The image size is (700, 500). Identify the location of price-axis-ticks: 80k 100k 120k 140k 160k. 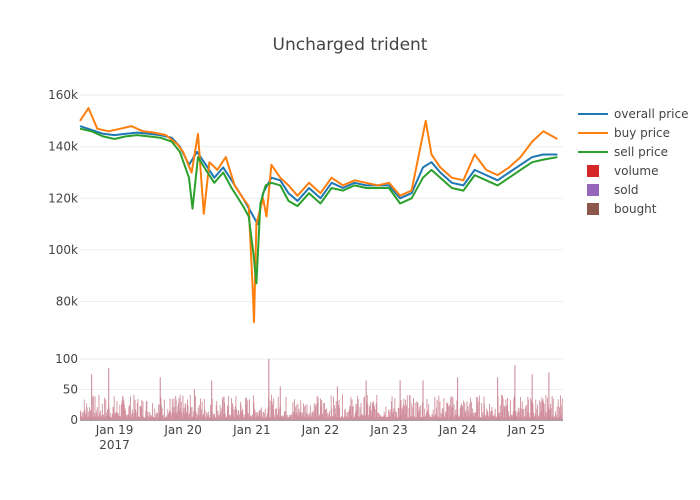
(63, 198).